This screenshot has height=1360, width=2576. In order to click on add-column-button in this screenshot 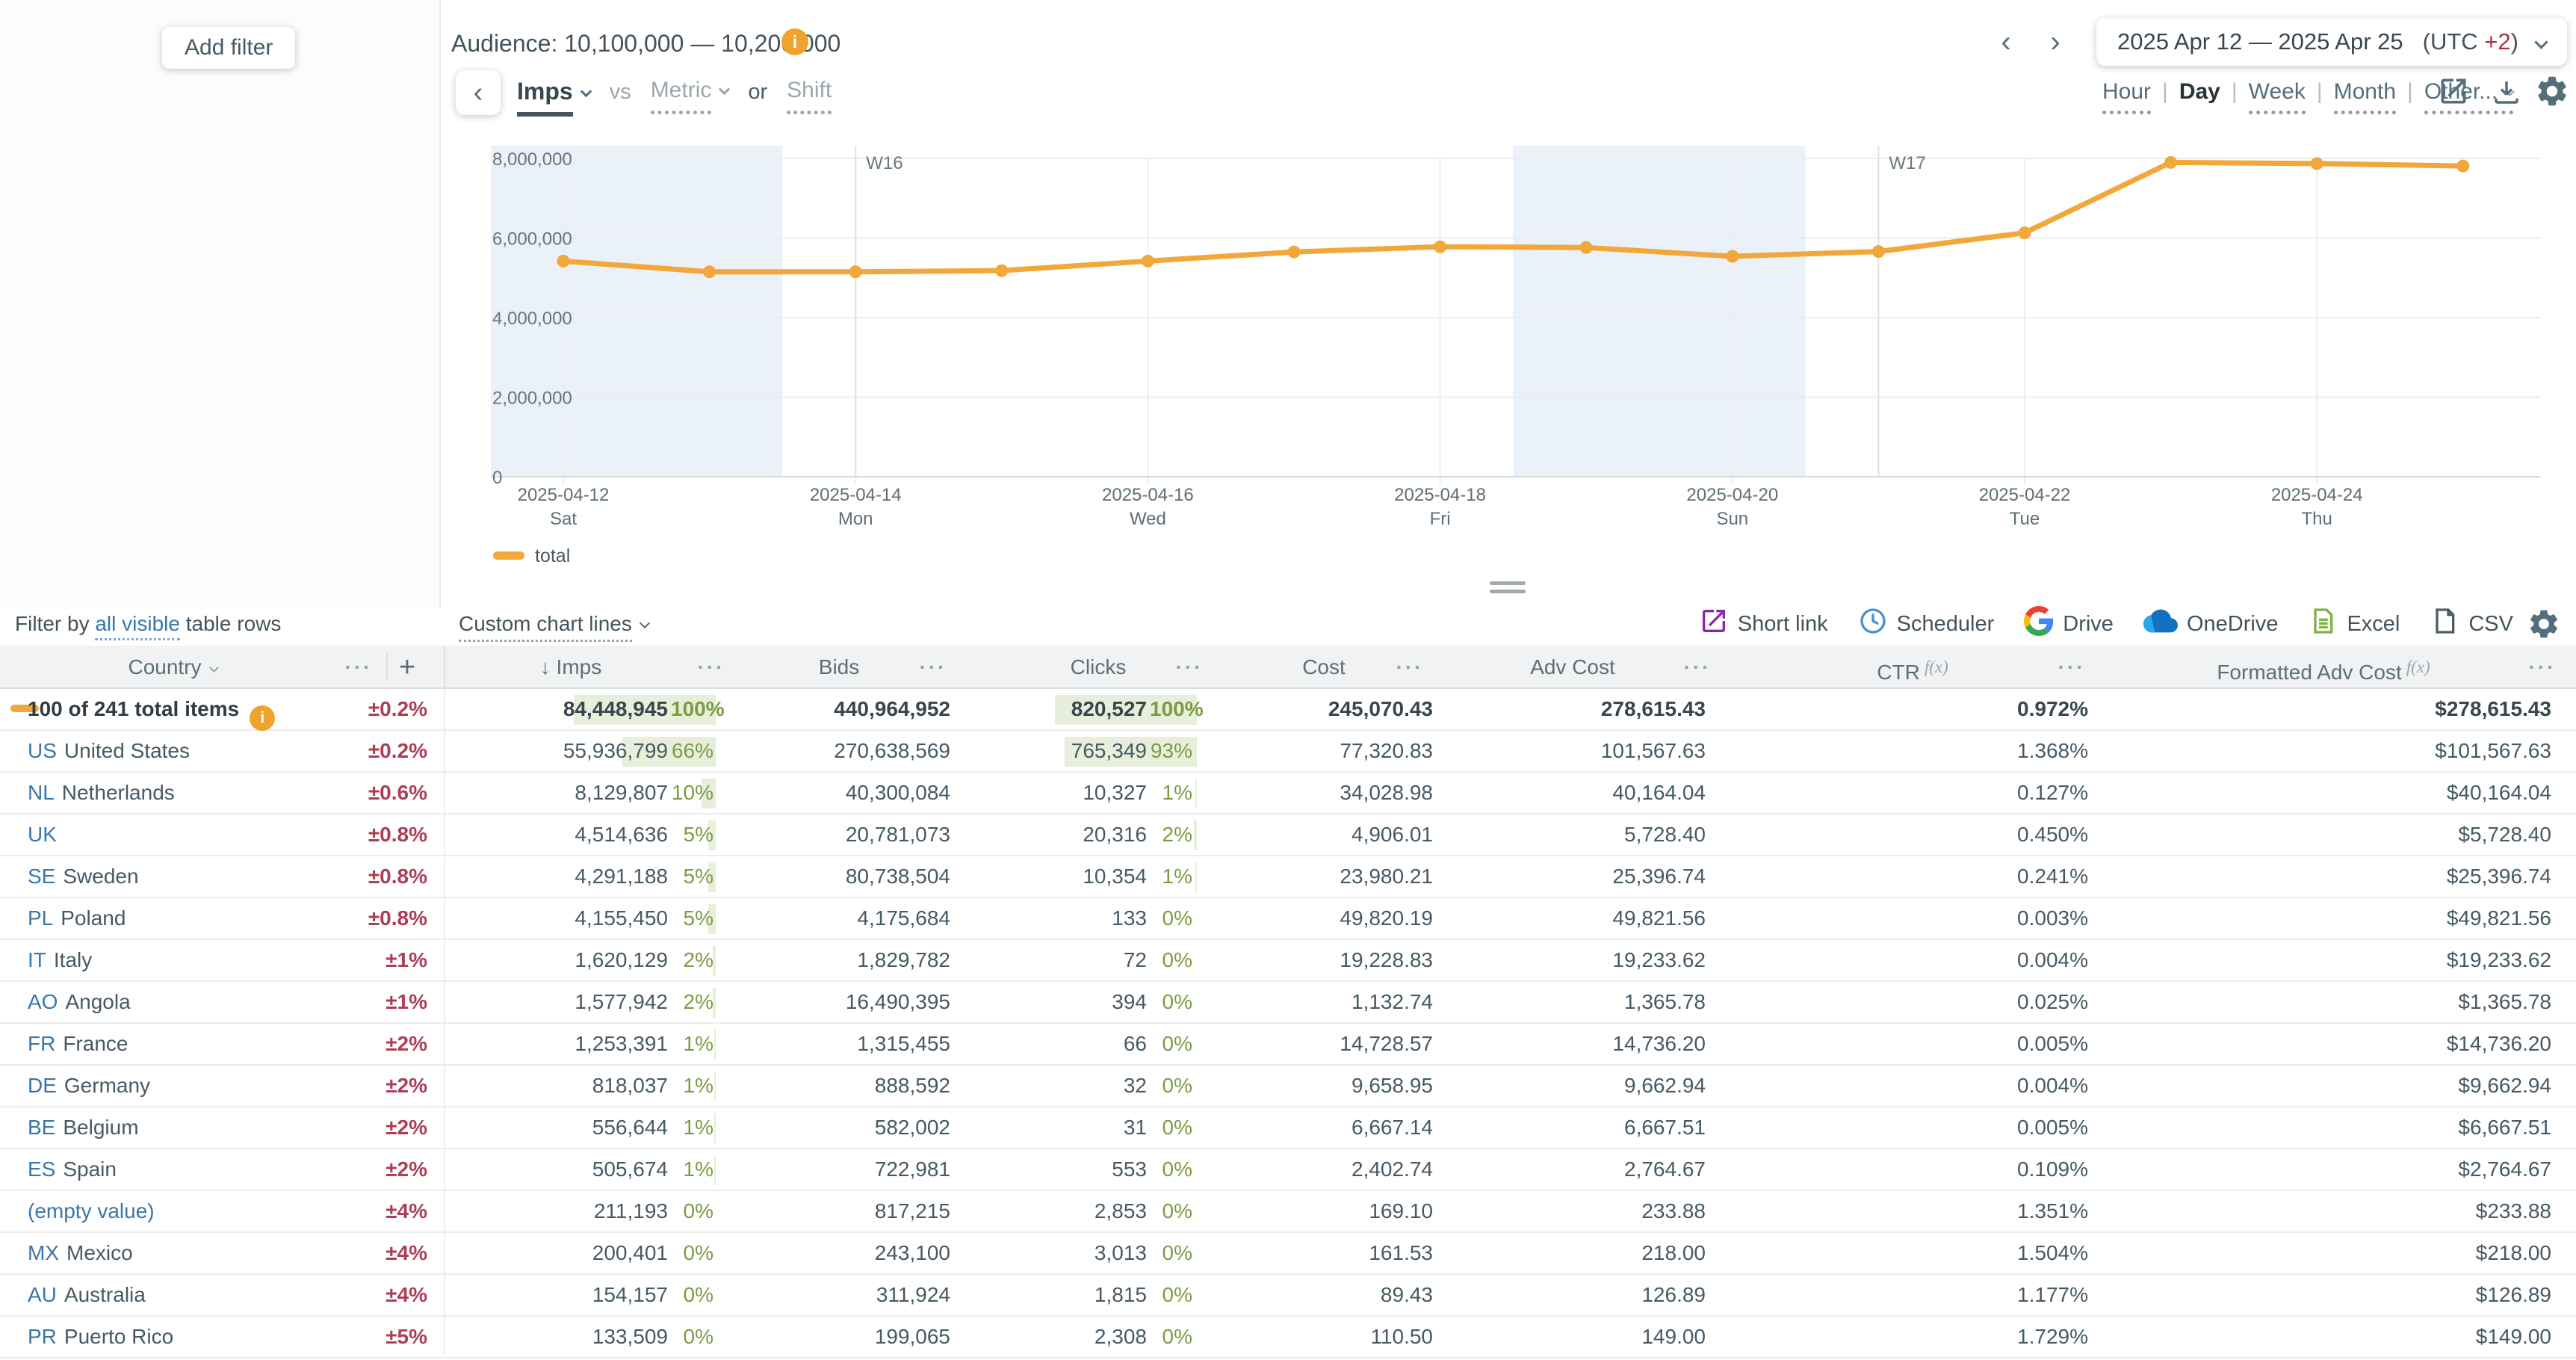, I will do `click(407, 667)`.